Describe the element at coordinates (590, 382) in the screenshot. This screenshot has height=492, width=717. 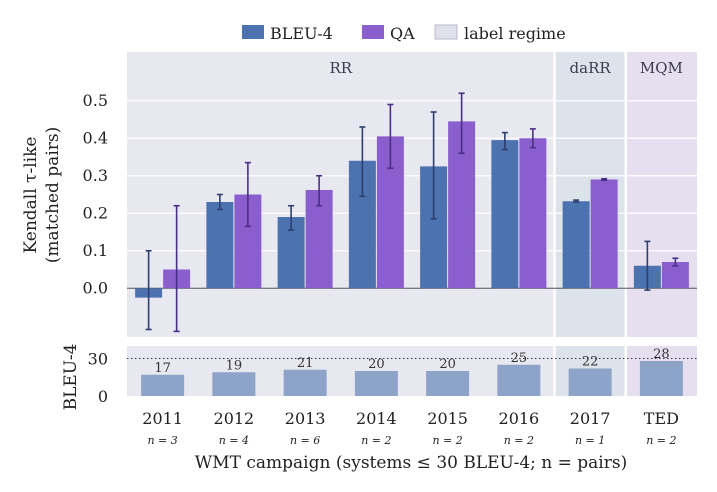
I see `bleu-bar-2017` at that location.